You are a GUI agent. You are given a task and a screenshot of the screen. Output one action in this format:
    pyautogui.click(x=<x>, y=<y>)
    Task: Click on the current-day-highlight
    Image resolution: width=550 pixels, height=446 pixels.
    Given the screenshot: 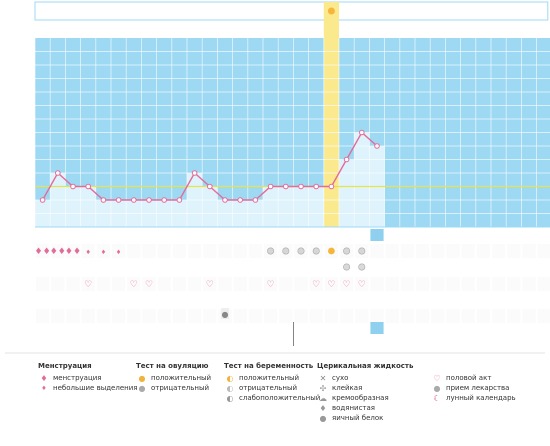 What is the action you would take?
    pyautogui.click(x=377, y=235)
    